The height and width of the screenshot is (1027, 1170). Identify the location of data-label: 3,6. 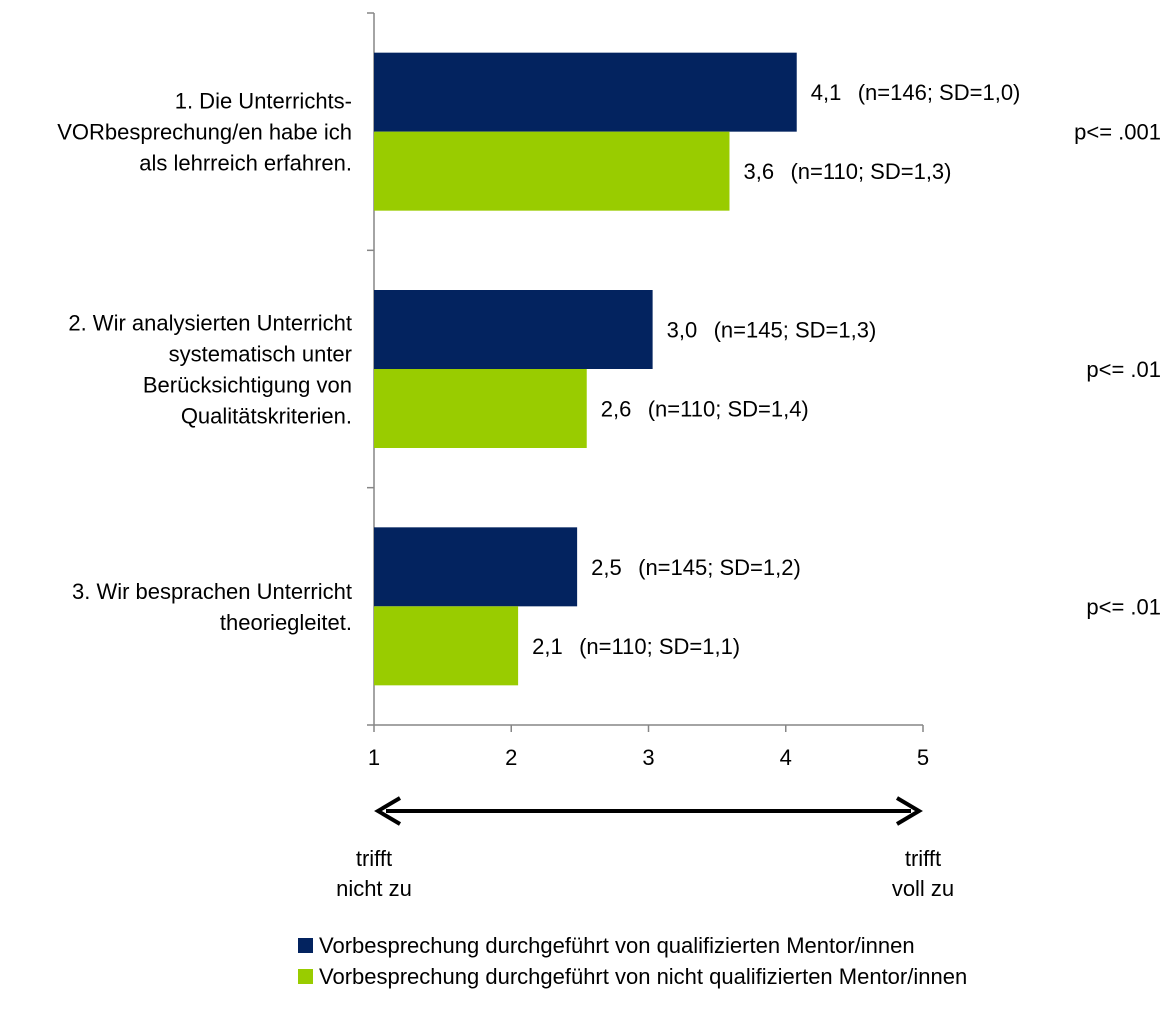
(758, 171).